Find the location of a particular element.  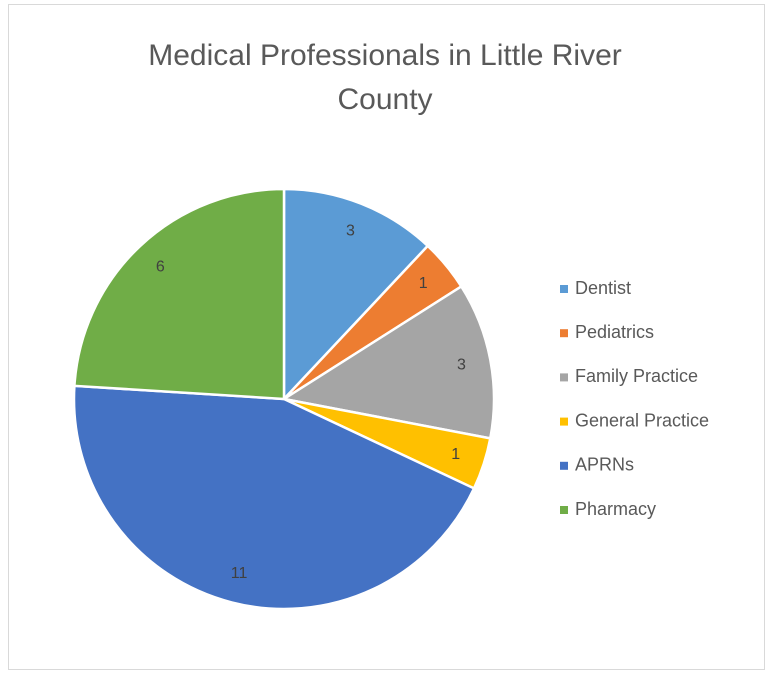

data-label: 11 is located at coordinates (239, 573).